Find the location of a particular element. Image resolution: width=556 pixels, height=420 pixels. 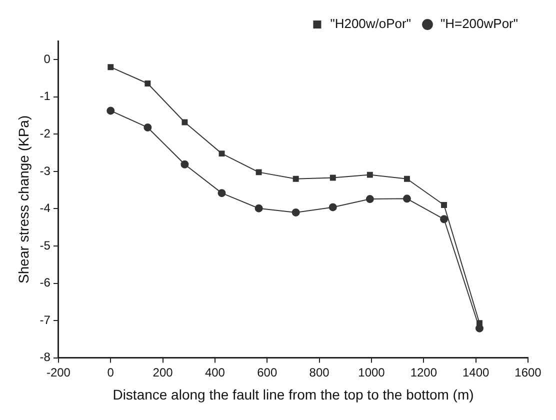

y-tick-label: -8 is located at coordinates (45, 357).